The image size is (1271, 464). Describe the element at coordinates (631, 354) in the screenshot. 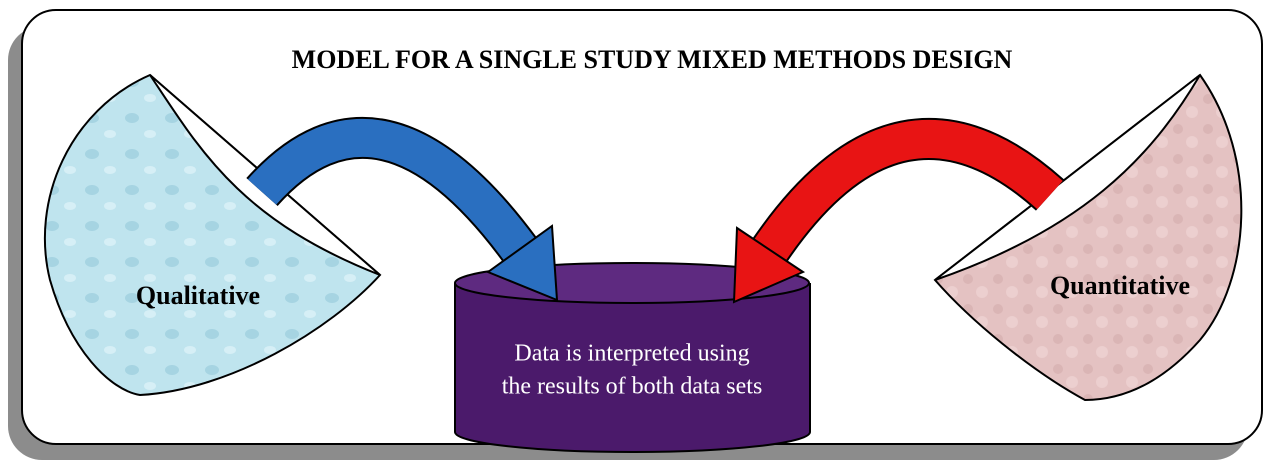

I see `result-line: Data is interpreted using` at that location.